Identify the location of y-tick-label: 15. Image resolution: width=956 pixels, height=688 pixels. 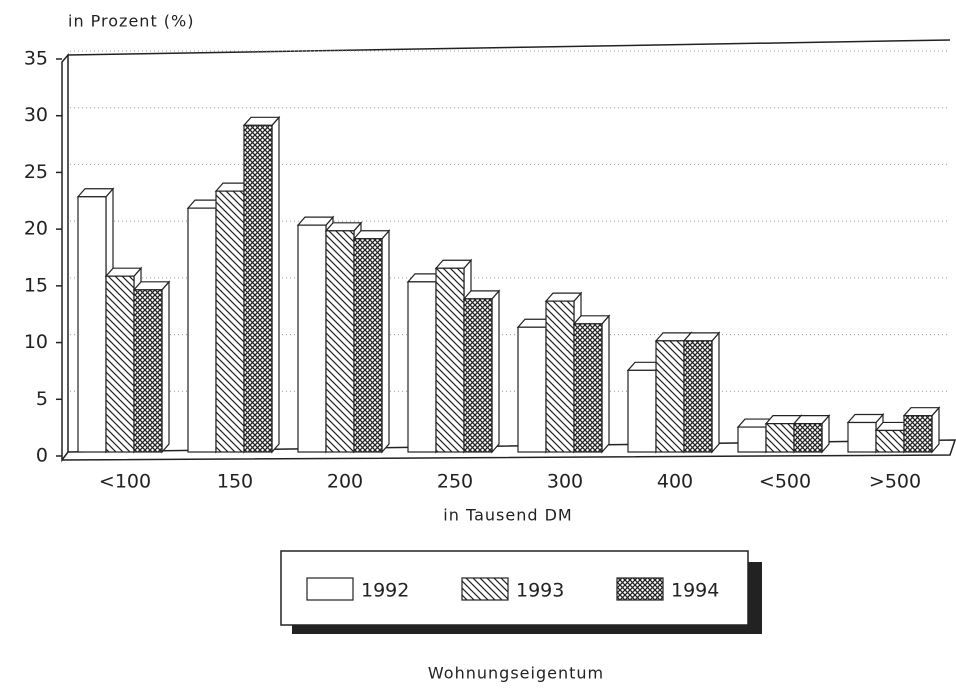
(36, 285).